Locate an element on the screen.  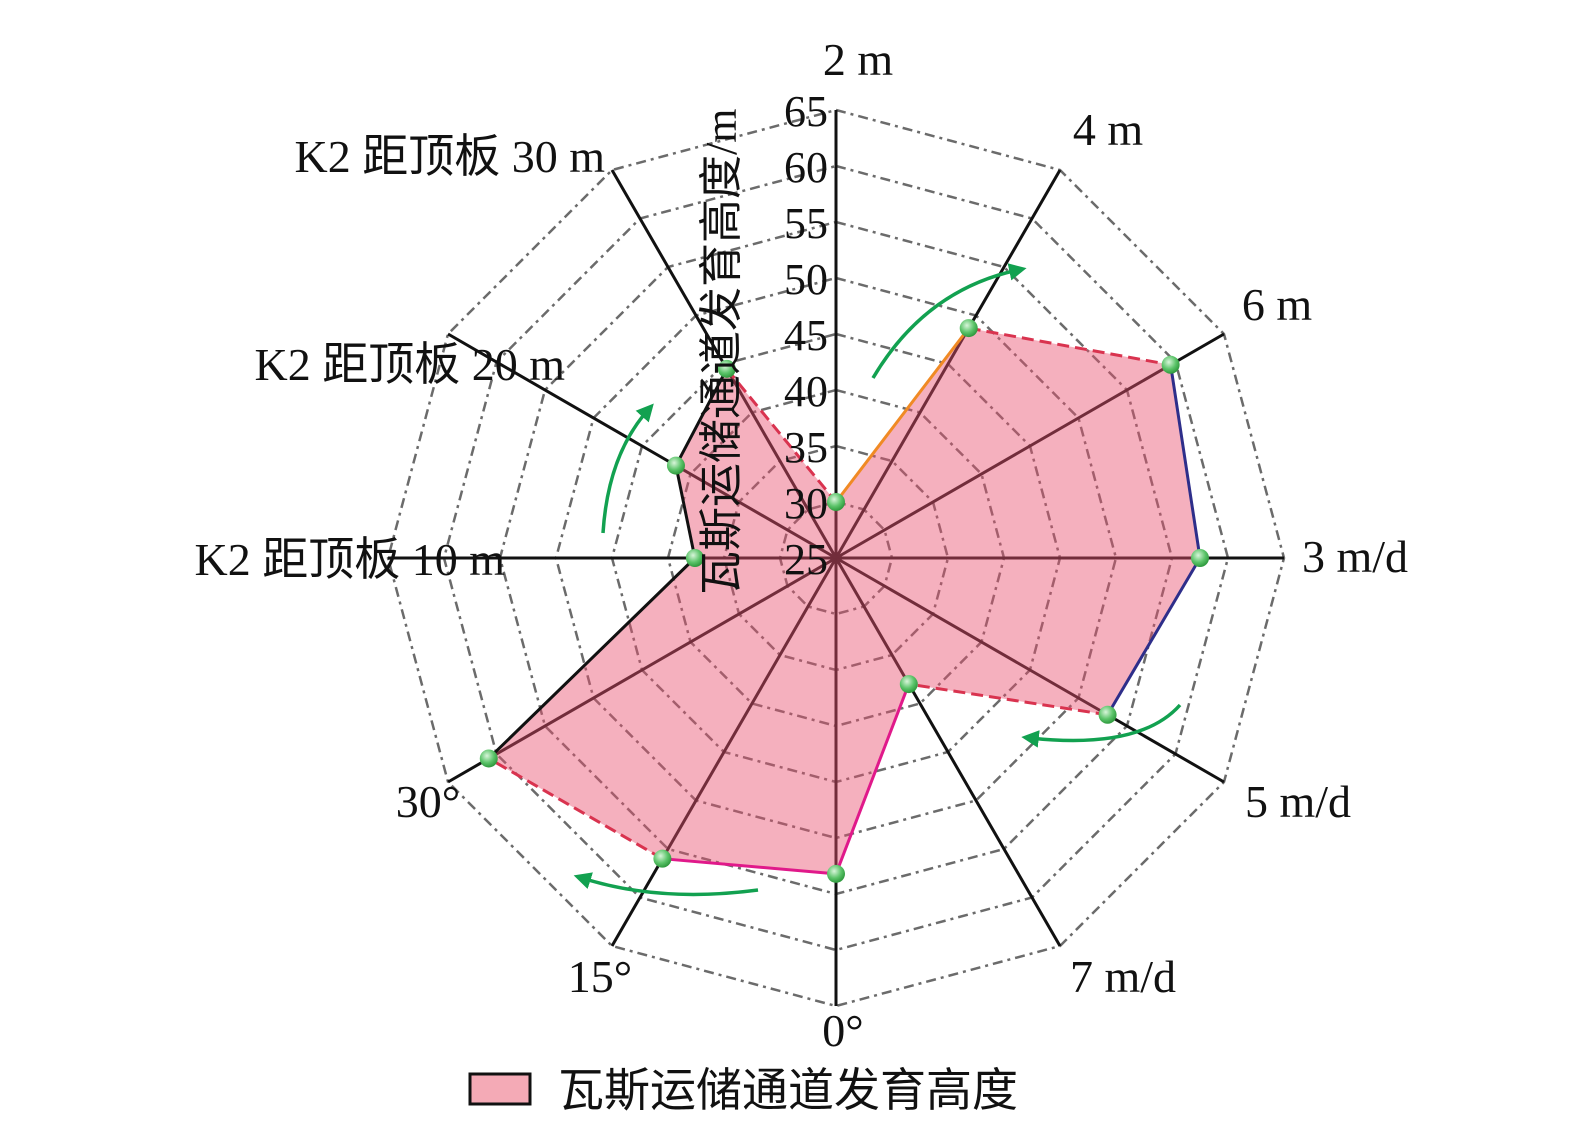
radial-tick-label: 25 is located at coordinates (806, 559).